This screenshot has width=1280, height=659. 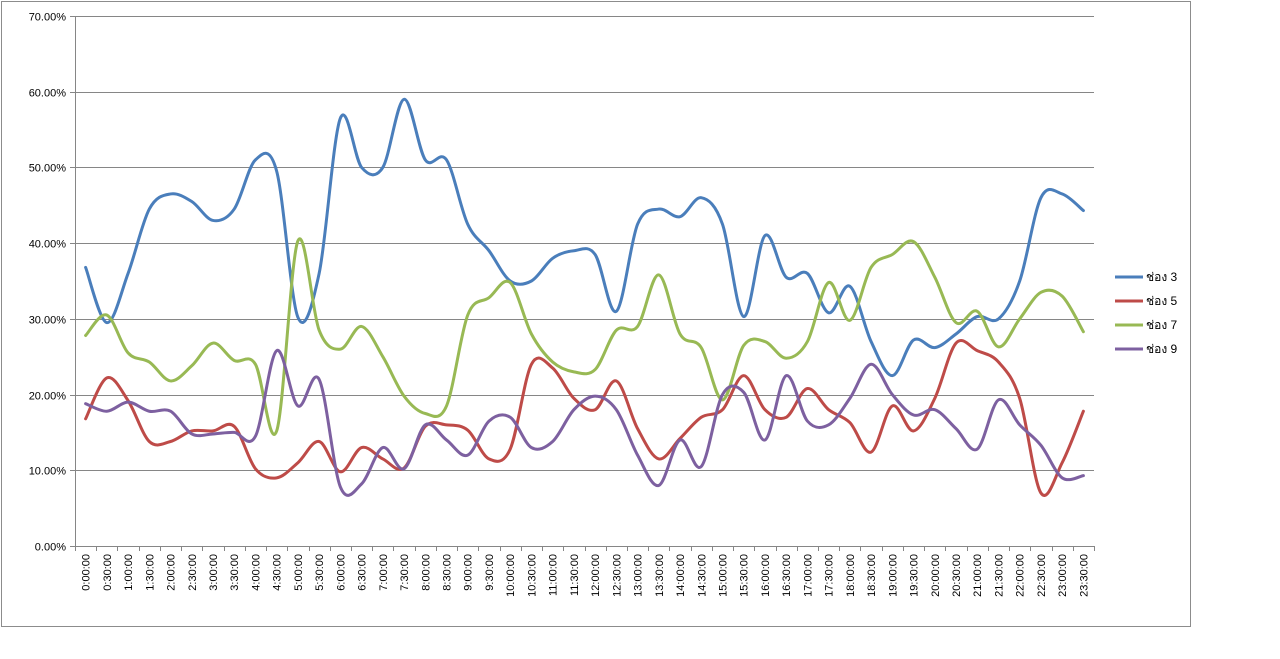 I want to click on x-tick-label: 17:00:00, so click(x=808, y=575).